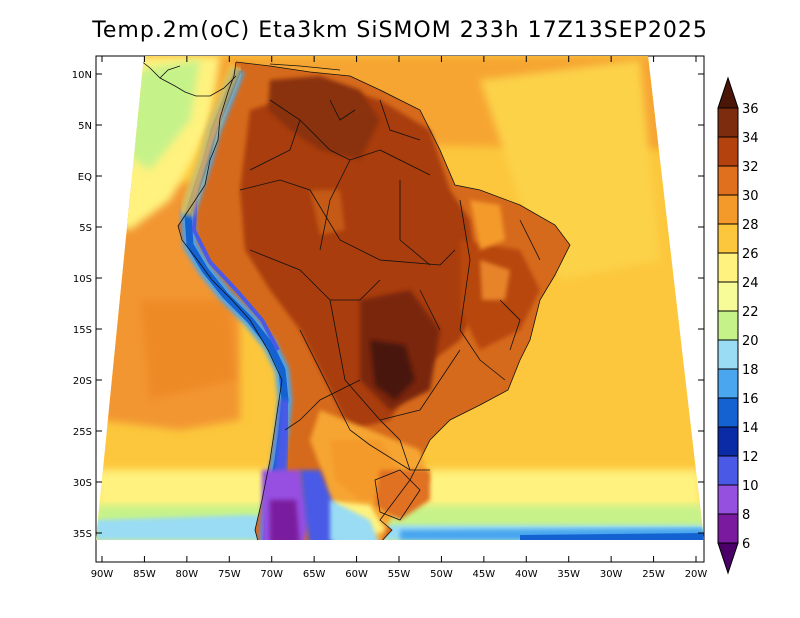 This screenshot has width=800, height=618. Describe the element at coordinates (82, 381) in the screenshot. I see `lat-tick-label: 20S` at that location.